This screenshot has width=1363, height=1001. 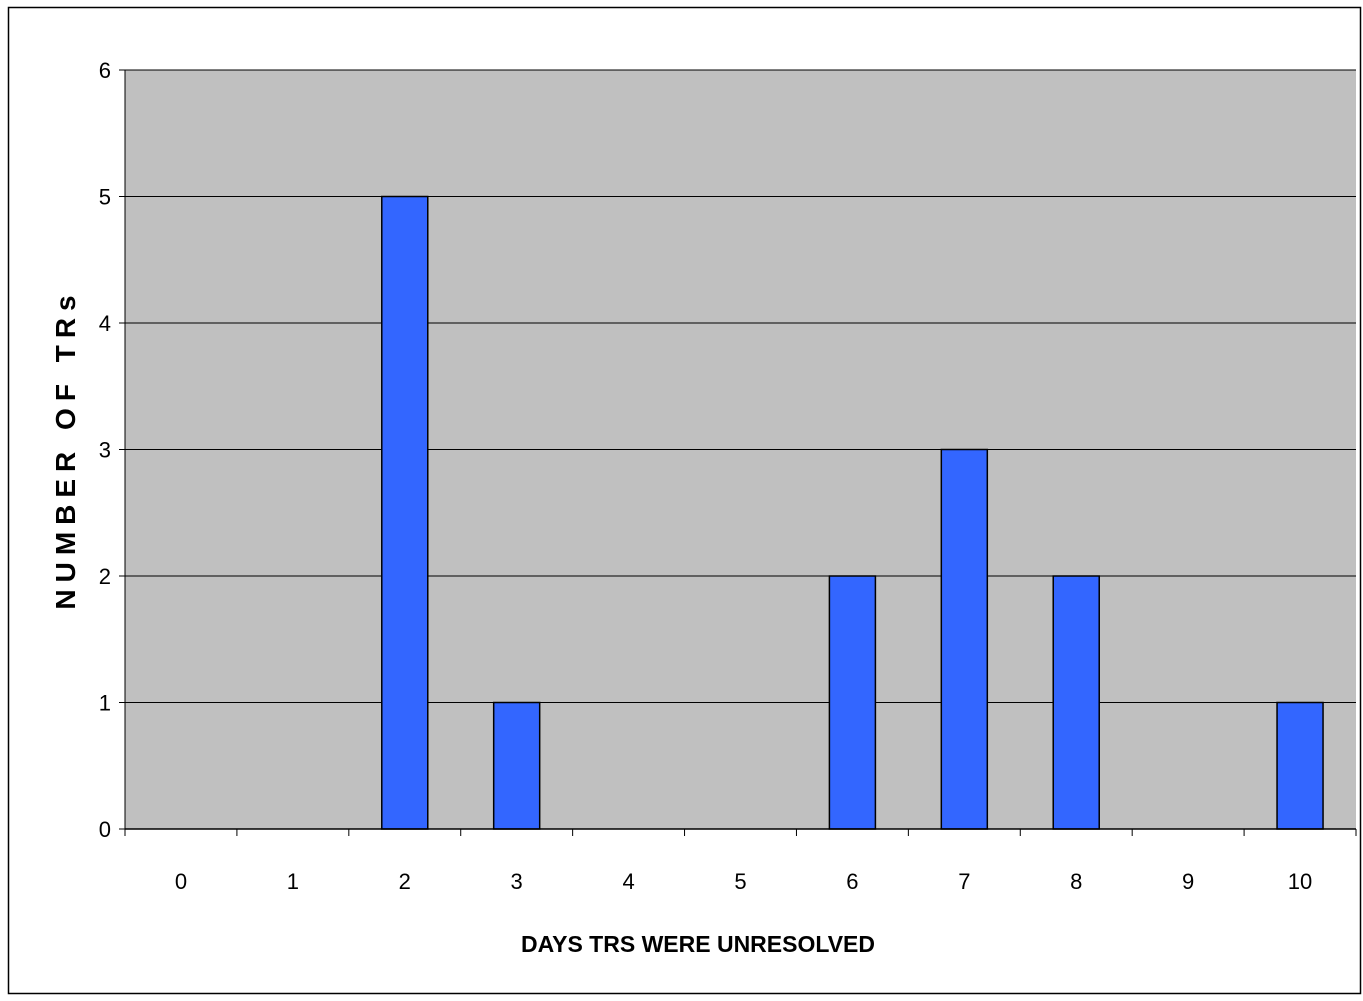 What do you see at coordinates (181, 881) in the screenshot?
I see `x-tick-label: 0` at bounding box center [181, 881].